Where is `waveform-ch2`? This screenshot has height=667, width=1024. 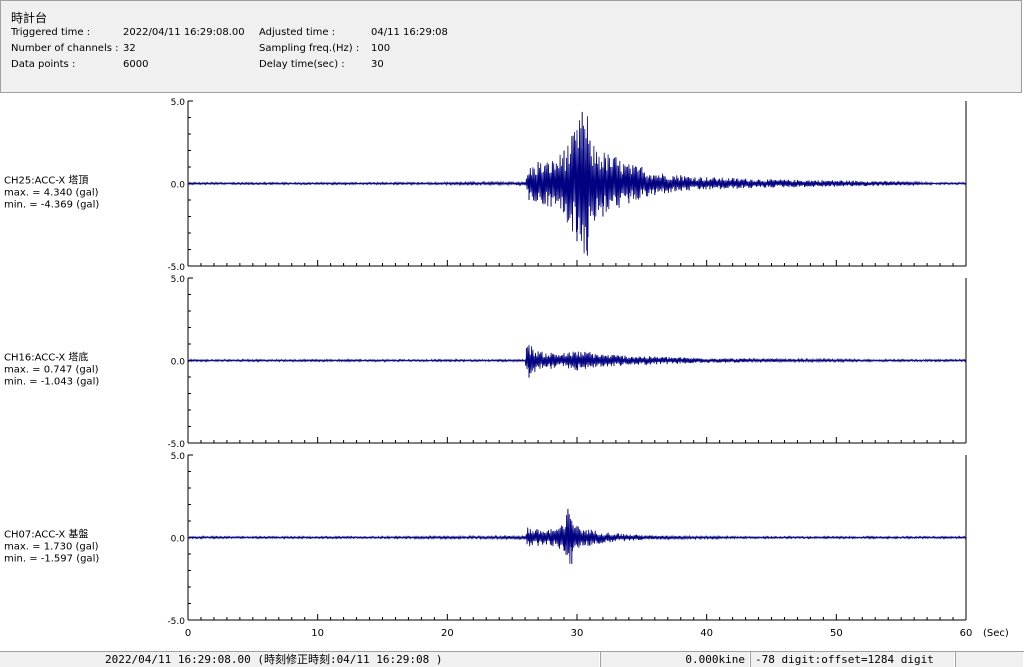 waveform-ch2 is located at coordinates (577, 538).